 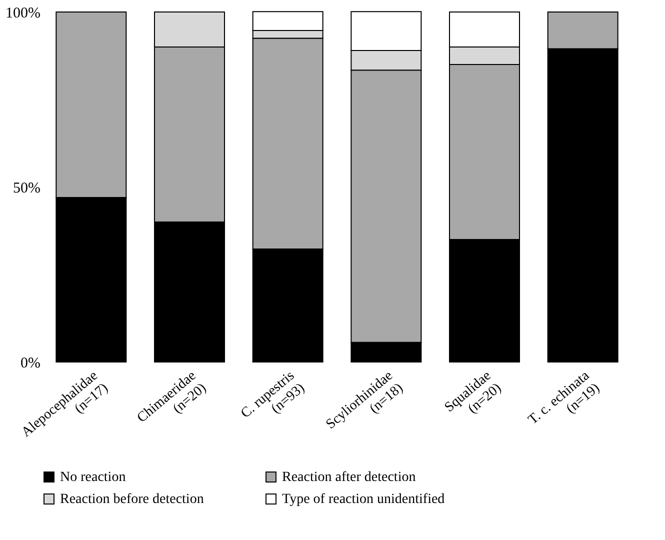 I want to click on legend-label: No reaction, so click(x=93, y=477).